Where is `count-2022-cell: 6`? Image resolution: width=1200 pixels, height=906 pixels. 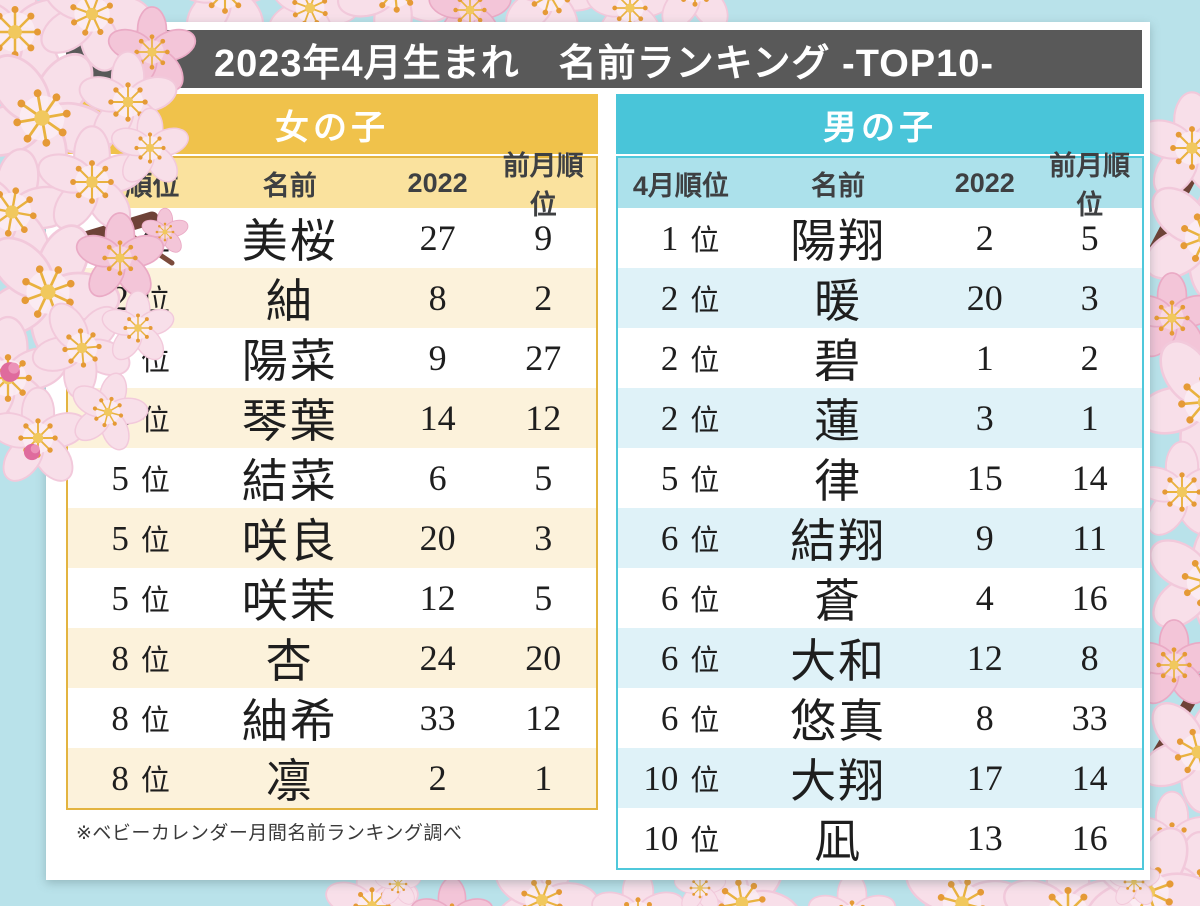 count-2022-cell: 6 is located at coordinates (437, 478).